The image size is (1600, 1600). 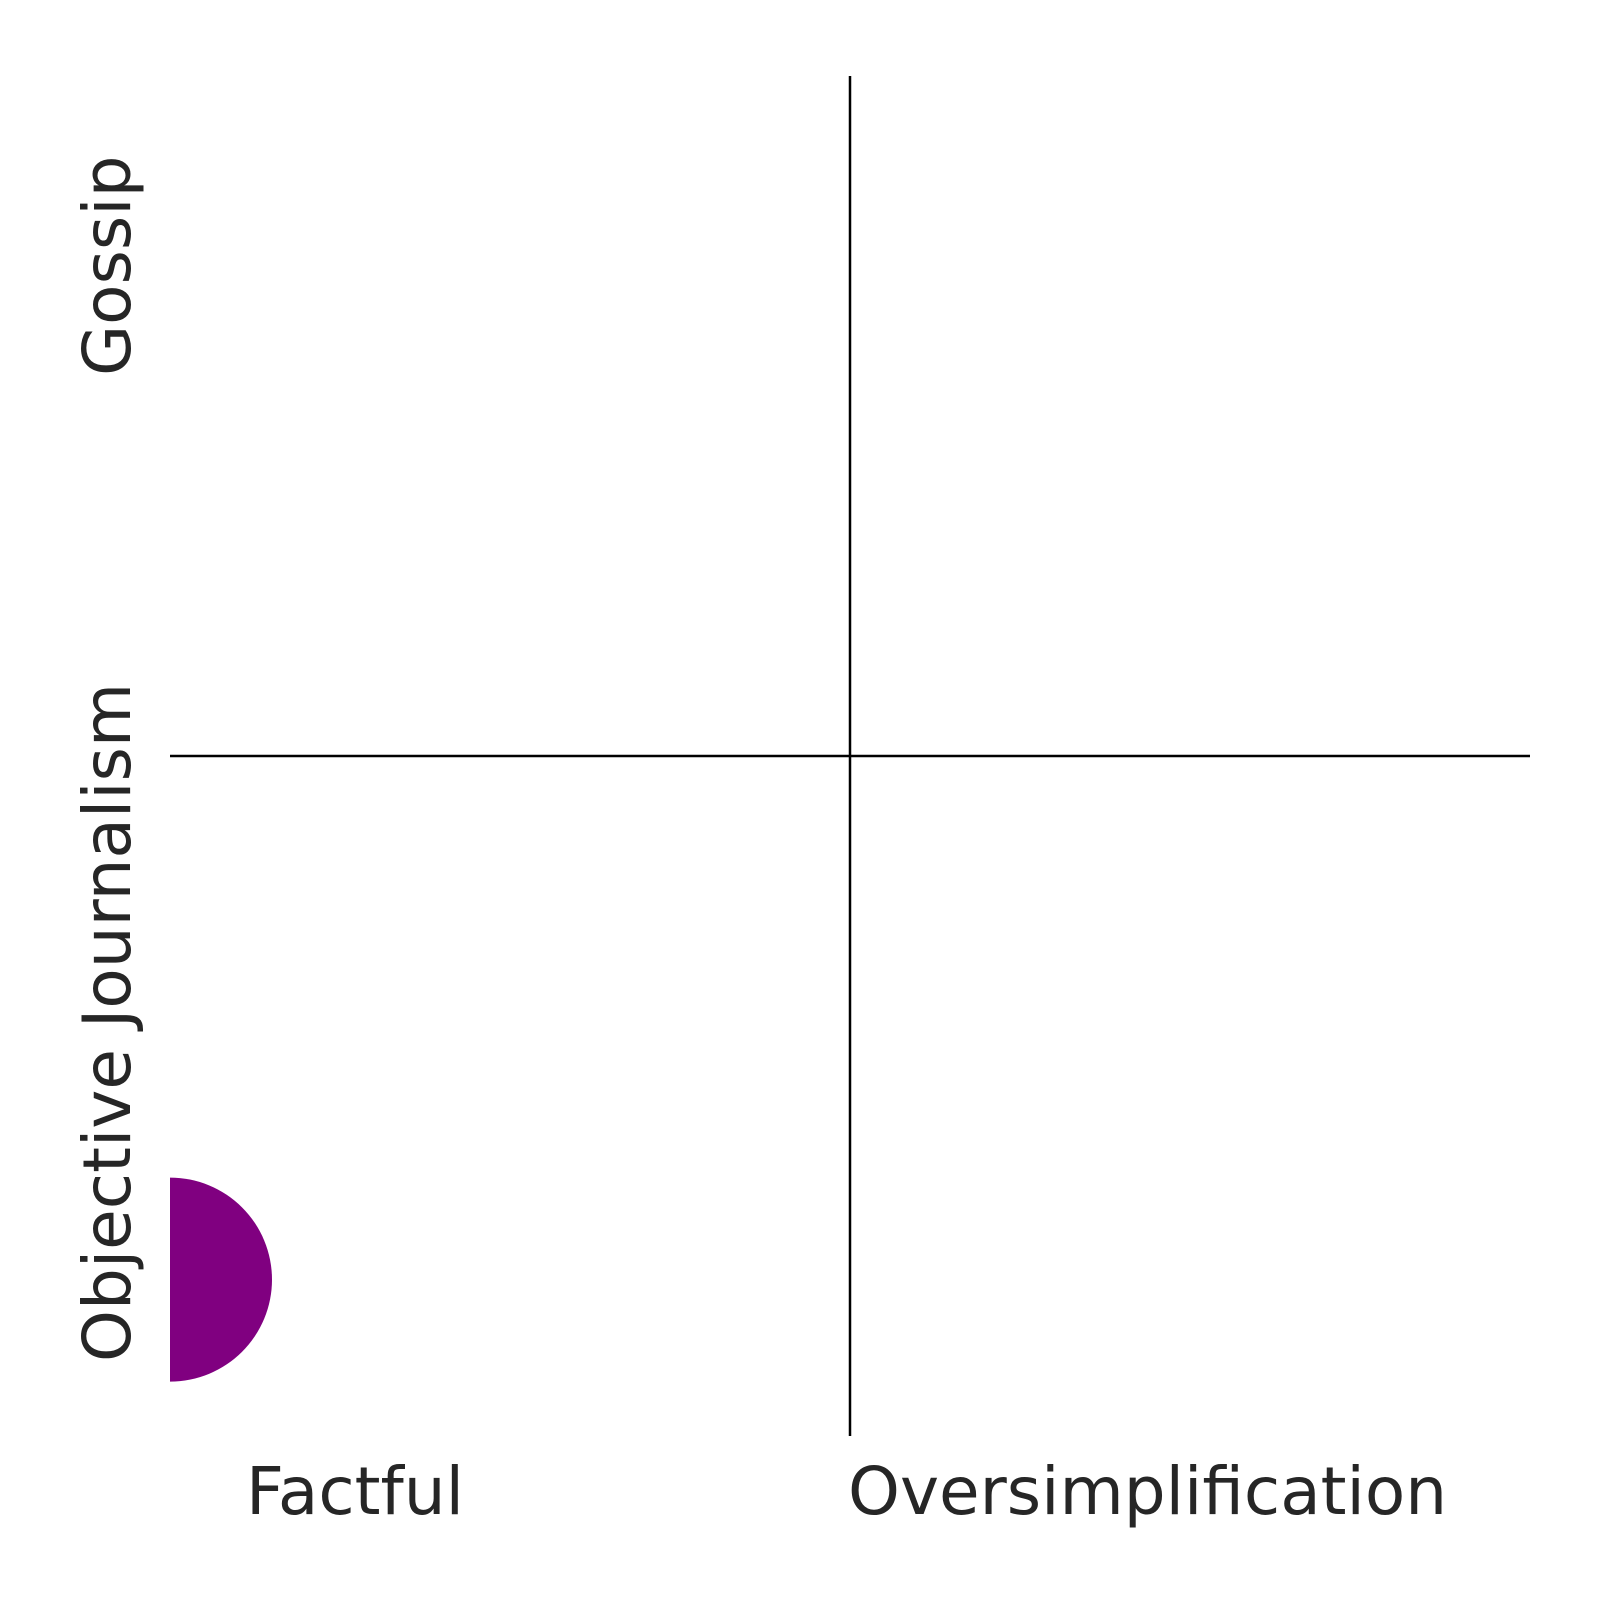 I want to click on x-axis-labels: Factful Oversimplification, so click(x=846, y=1491).